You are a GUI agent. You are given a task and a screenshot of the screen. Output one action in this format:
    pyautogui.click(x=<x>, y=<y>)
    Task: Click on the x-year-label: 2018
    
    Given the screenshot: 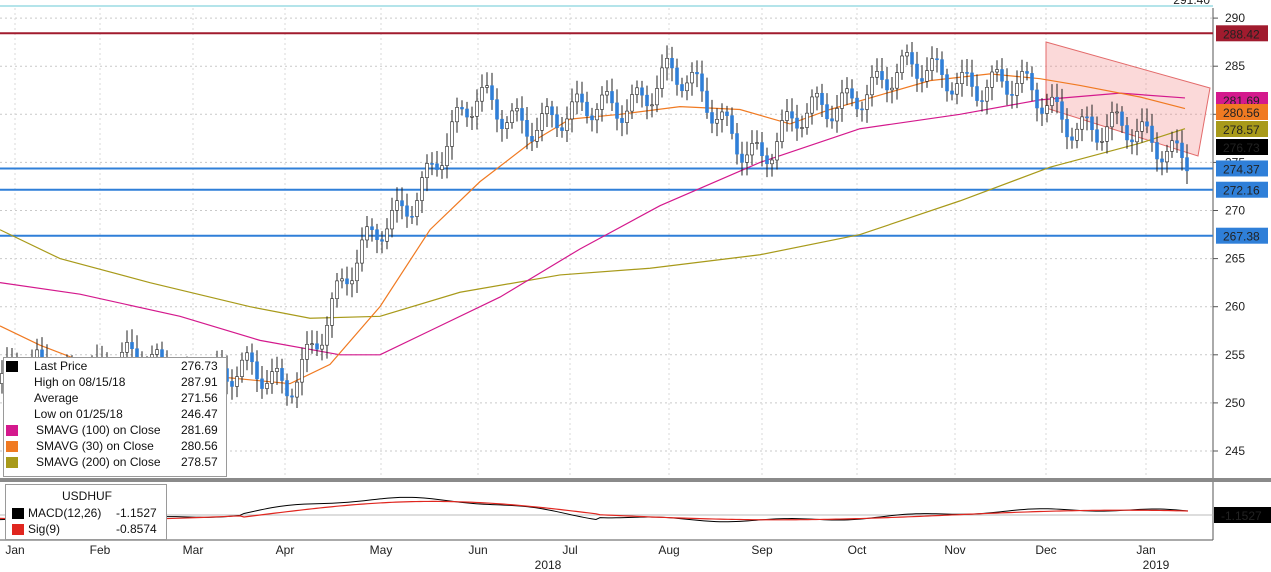 What is the action you would take?
    pyautogui.click(x=548, y=565)
    